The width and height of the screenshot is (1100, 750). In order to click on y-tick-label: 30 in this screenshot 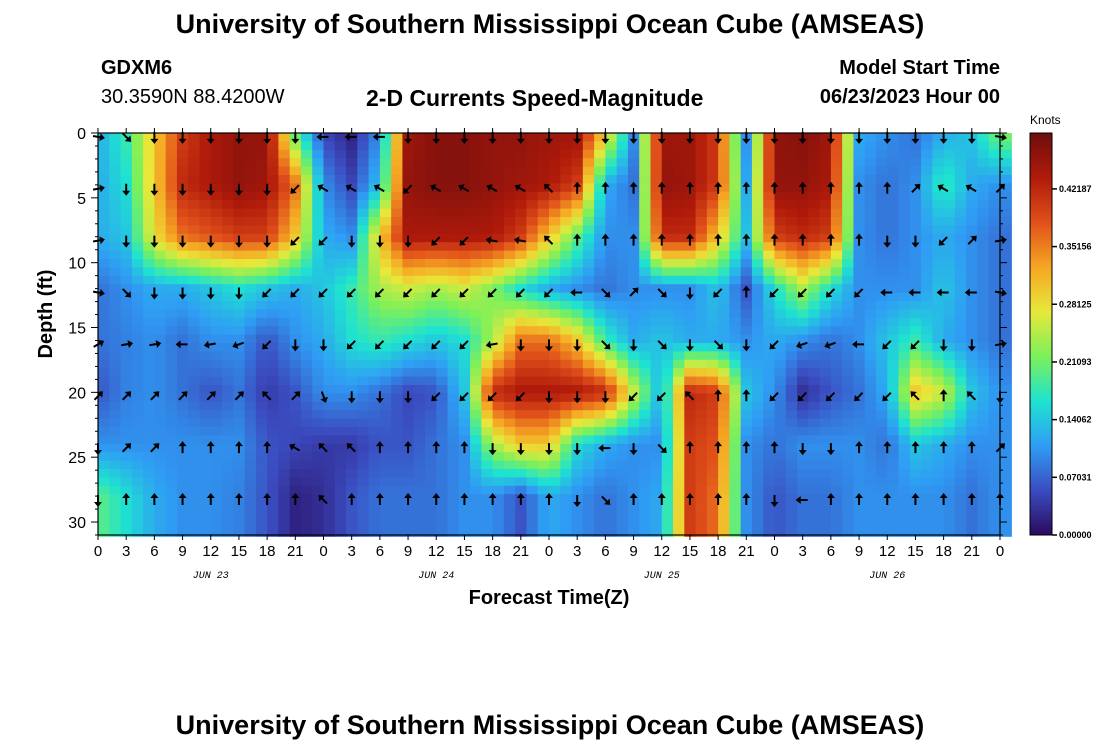, I will do `click(77, 523)`.